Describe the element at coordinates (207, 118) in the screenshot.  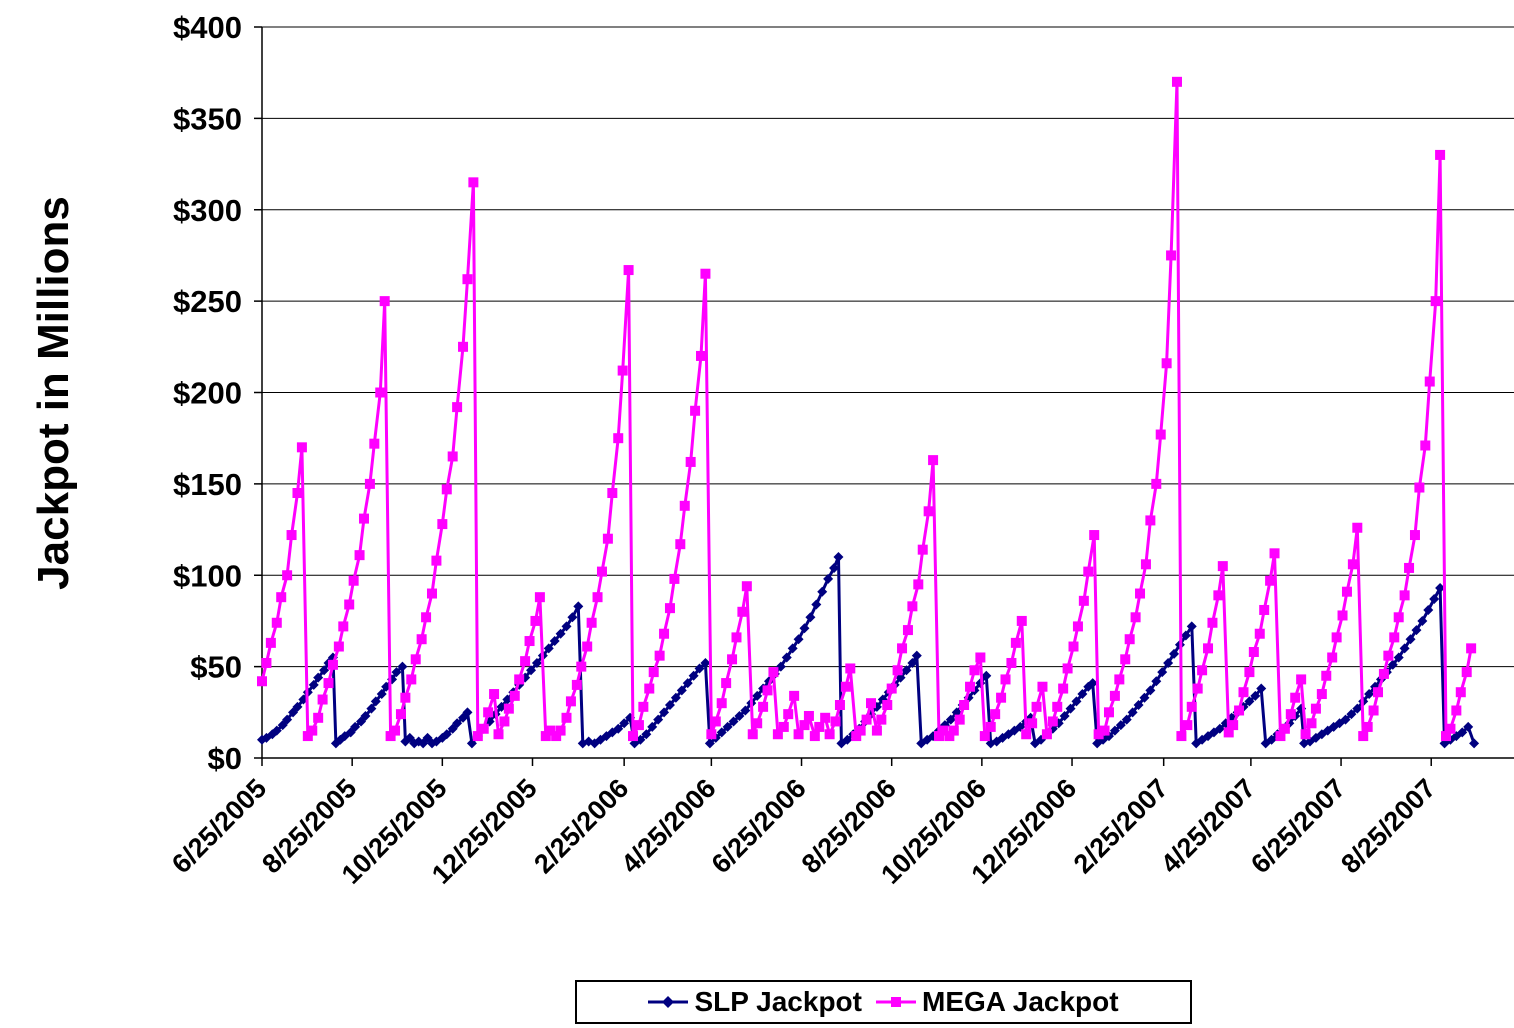
I see `y-tick-label: $350` at that location.